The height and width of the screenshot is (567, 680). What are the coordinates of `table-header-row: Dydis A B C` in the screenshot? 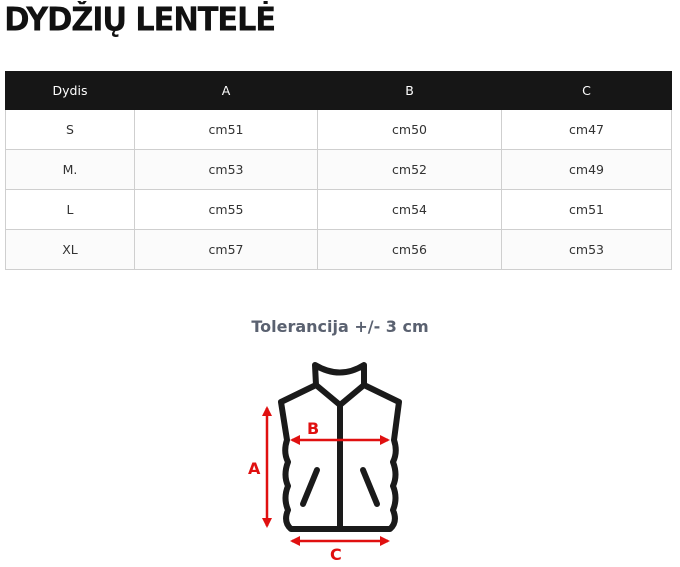 It's located at (338, 90).